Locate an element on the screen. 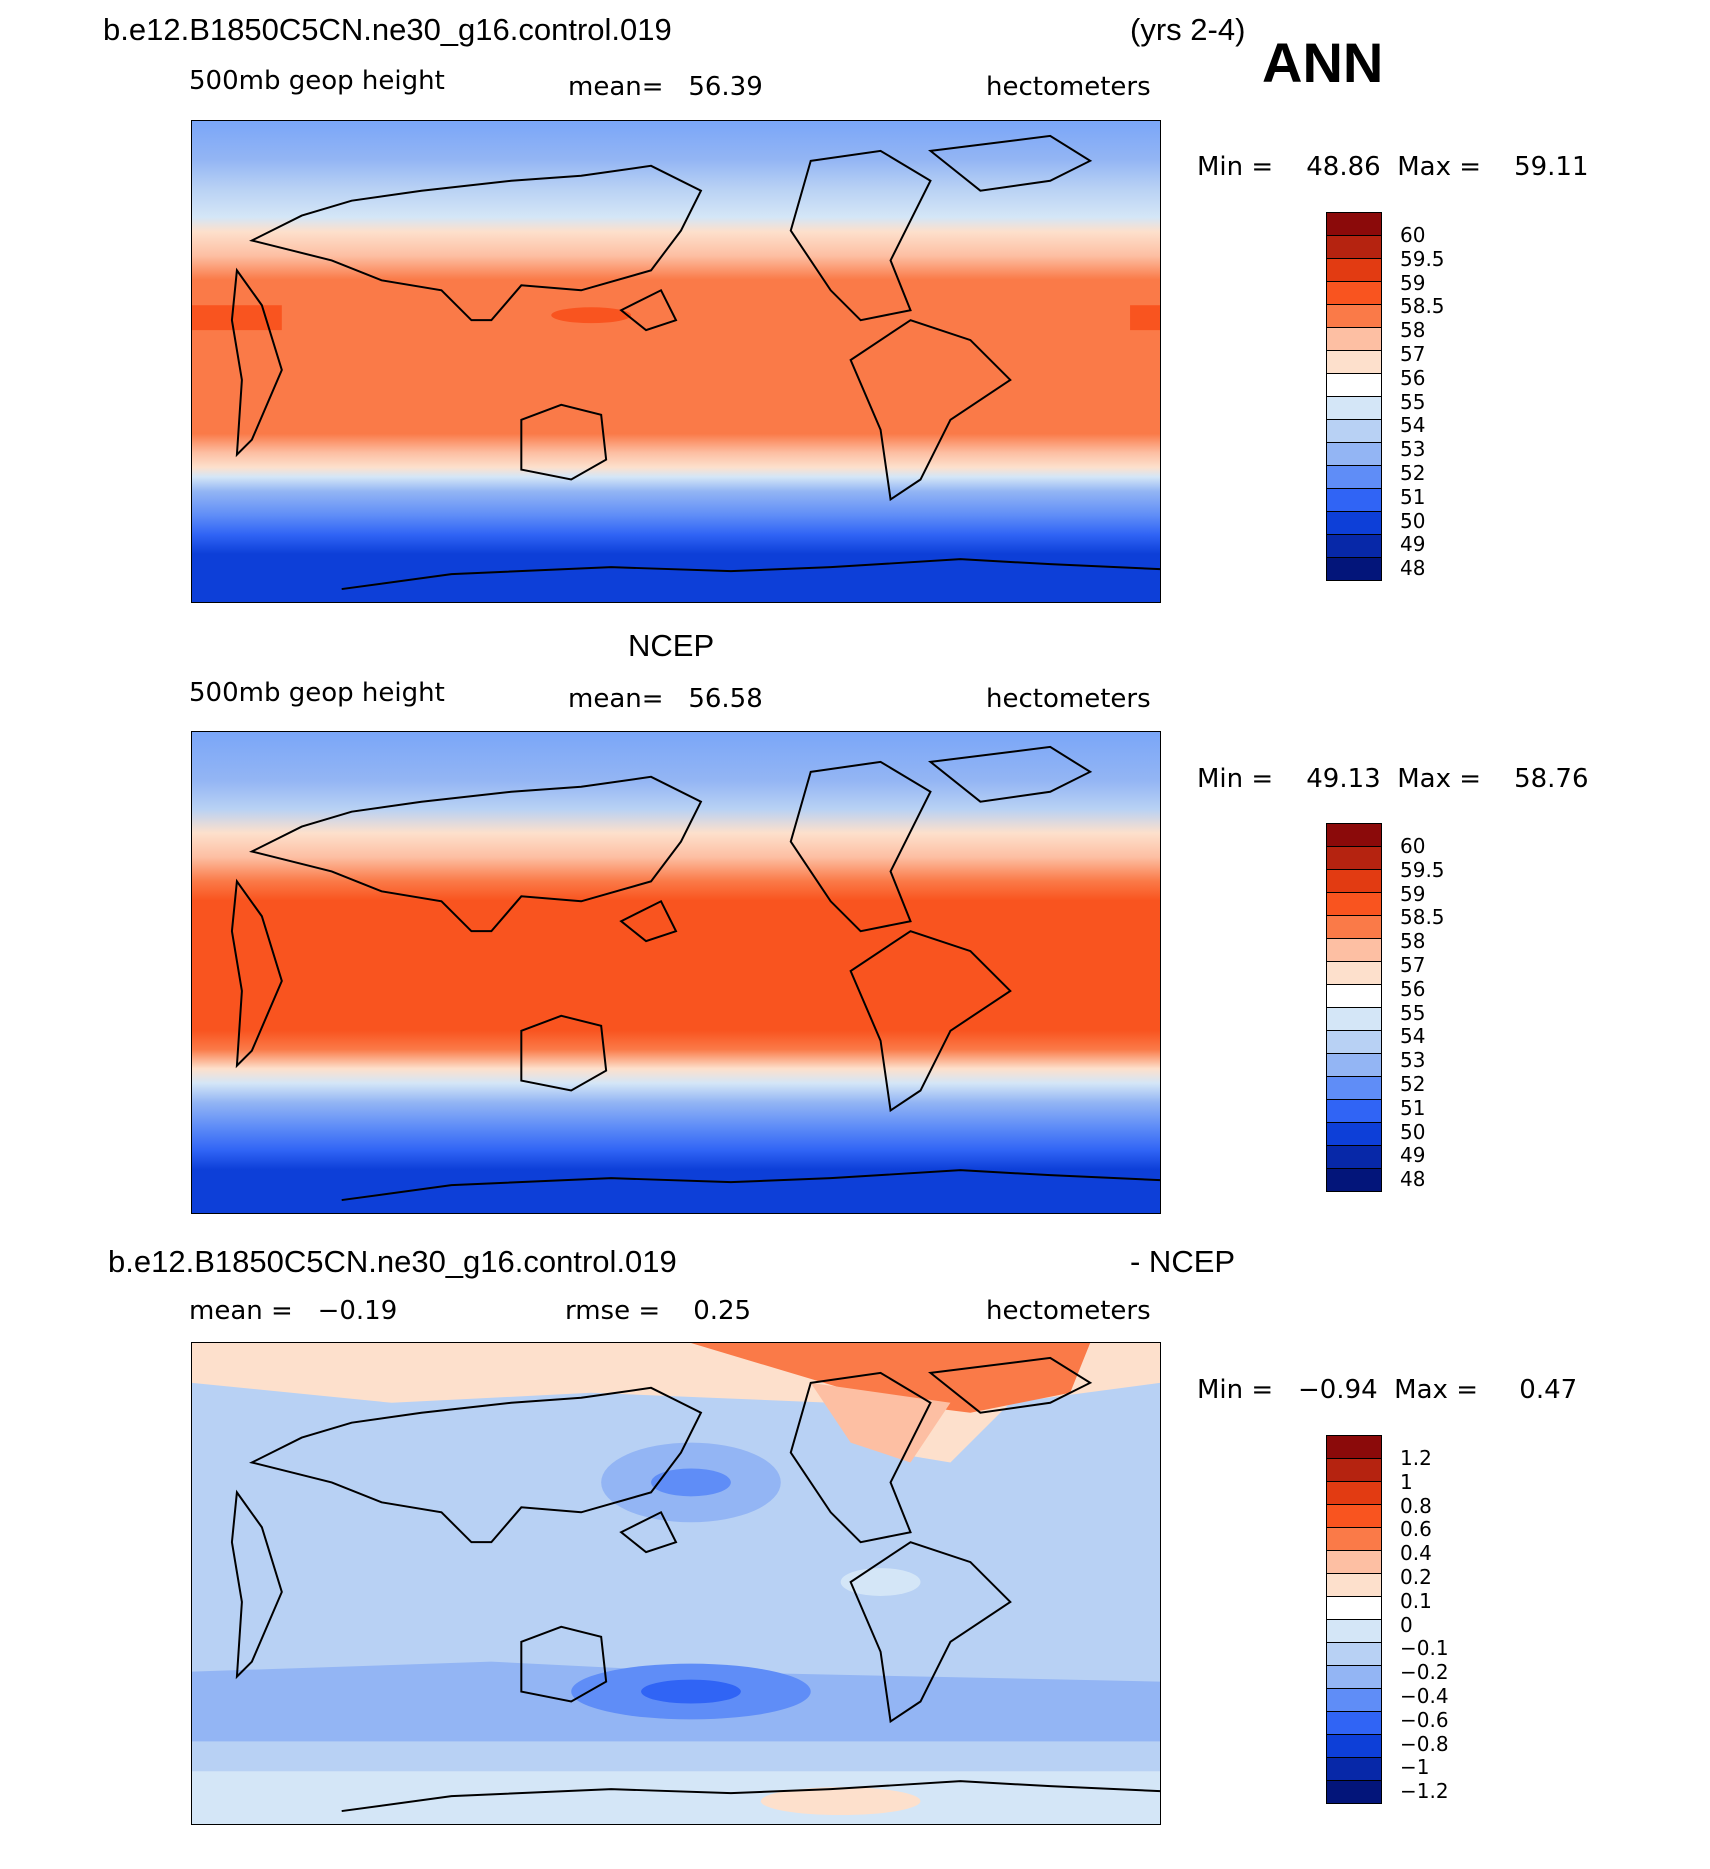 Image resolution: width=1710 pixels, height=1869 pixels. panel1-colorbar is located at coordinates (1354, 396).